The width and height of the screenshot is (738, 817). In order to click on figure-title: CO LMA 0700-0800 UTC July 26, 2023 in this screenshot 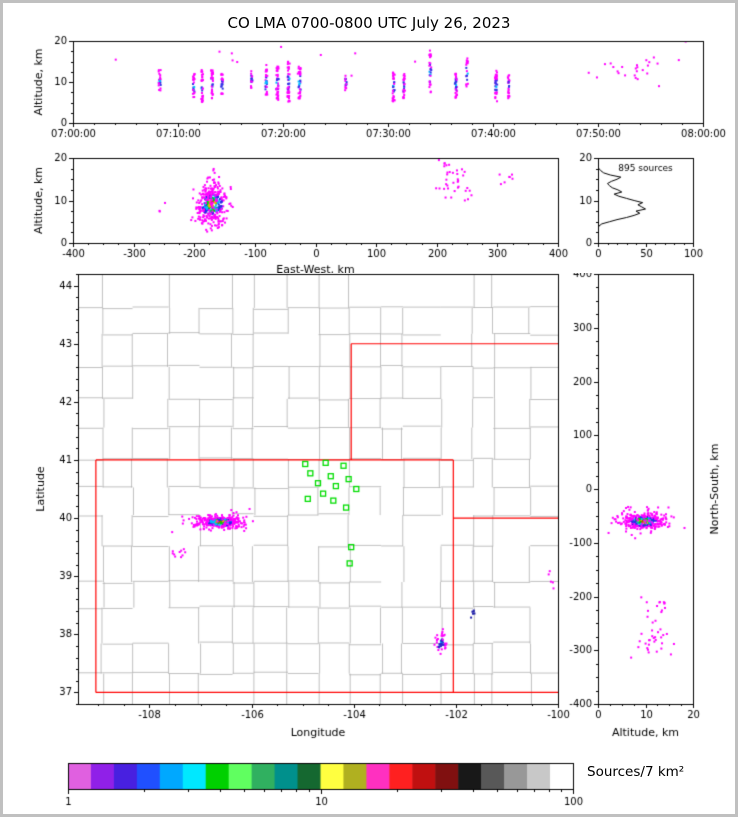, I will do `click(369, 23)`.